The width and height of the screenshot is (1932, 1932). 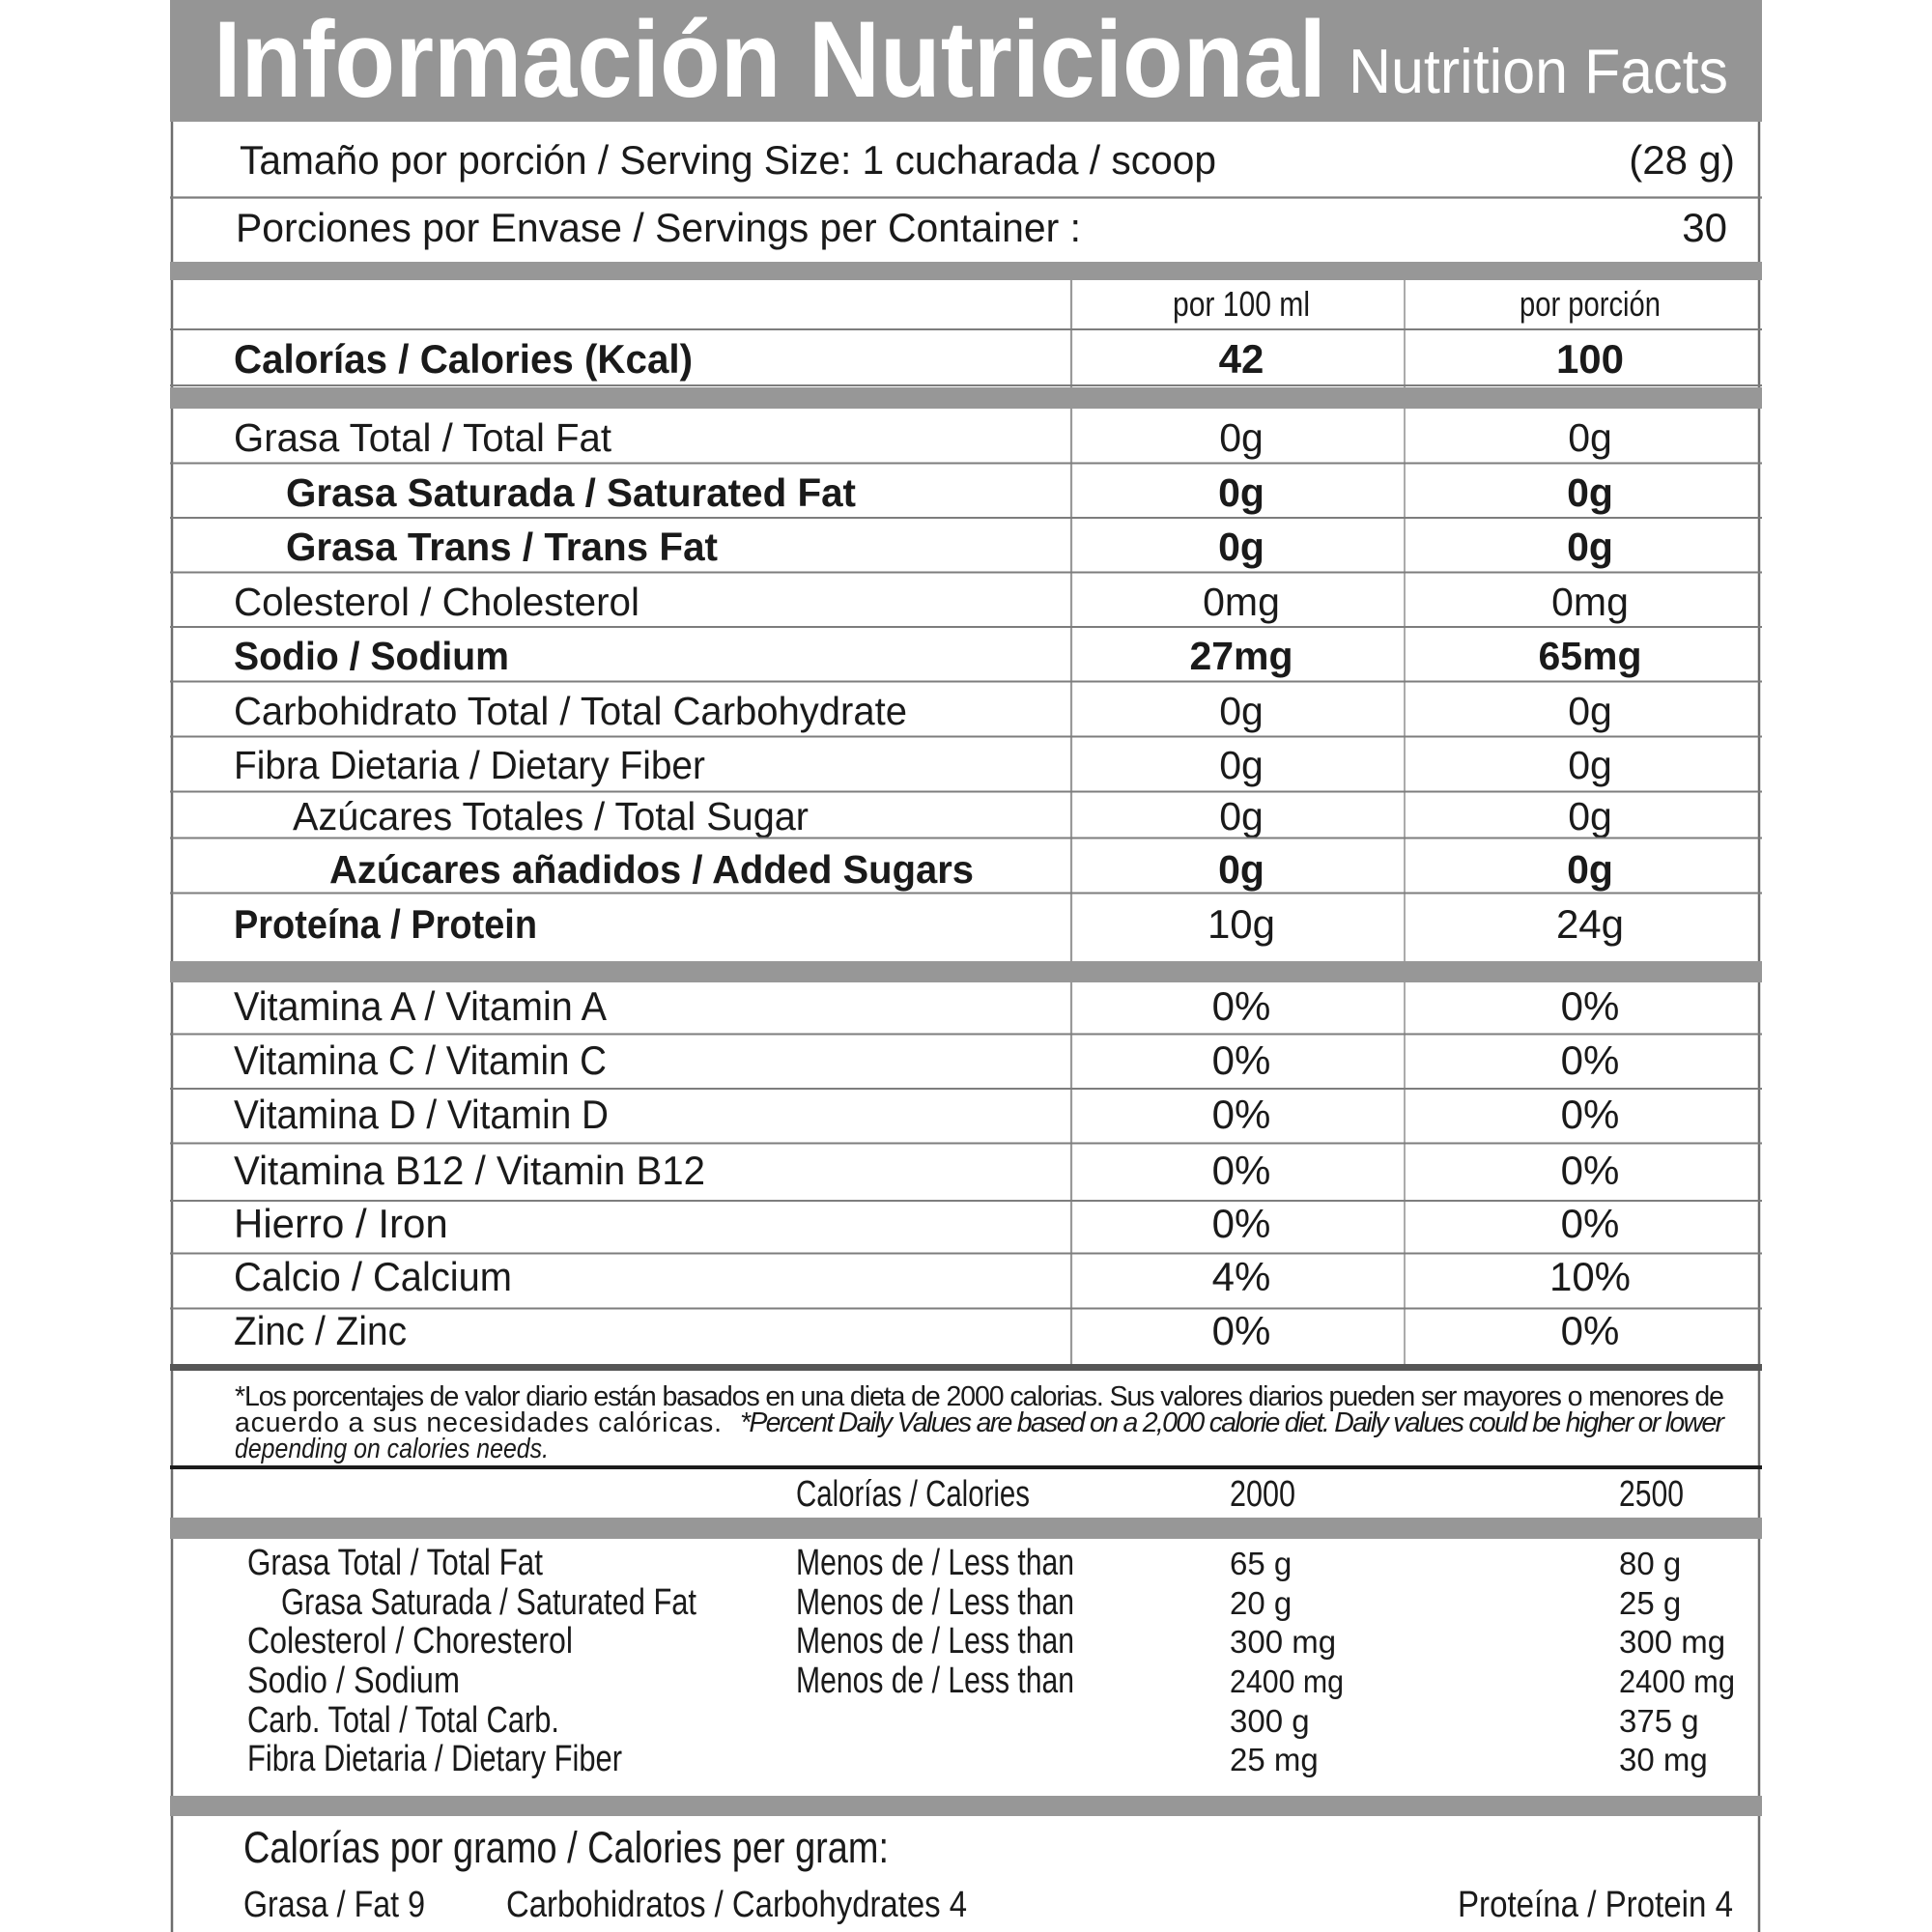 What do you see at coordinates (1704, 227) in the screenshot?
I see `svg-text: 30` at bounding box center [1704, 227].